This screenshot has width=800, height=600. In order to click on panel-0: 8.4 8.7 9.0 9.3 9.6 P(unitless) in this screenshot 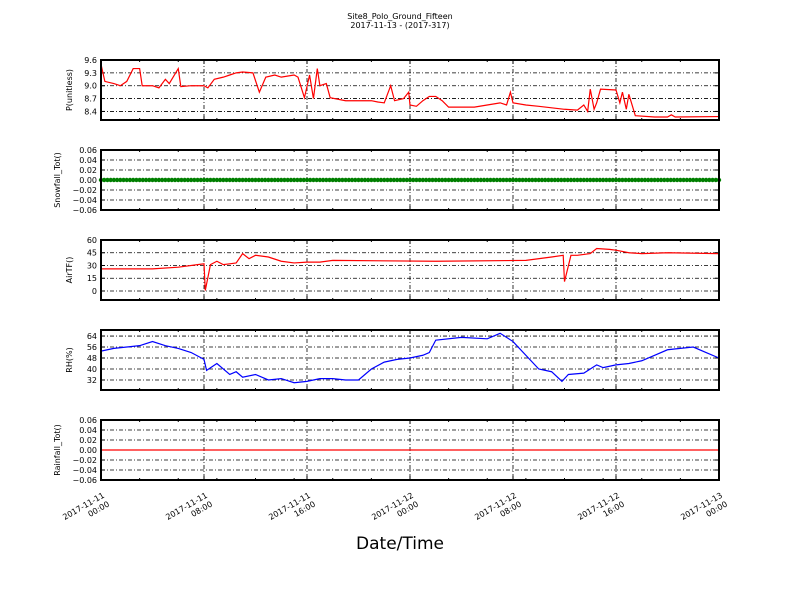, I will do `click(392, 88)`.